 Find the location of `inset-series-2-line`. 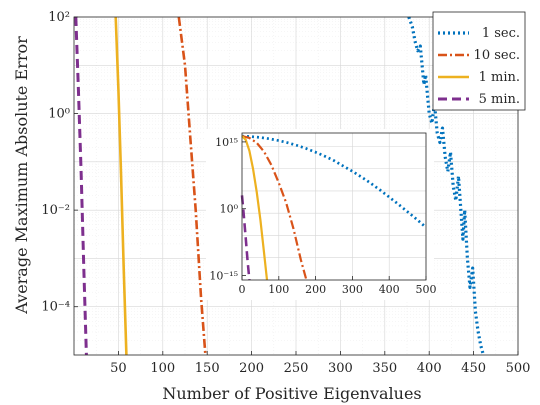

inset-series-2-line is located at coordinates (274, 208).